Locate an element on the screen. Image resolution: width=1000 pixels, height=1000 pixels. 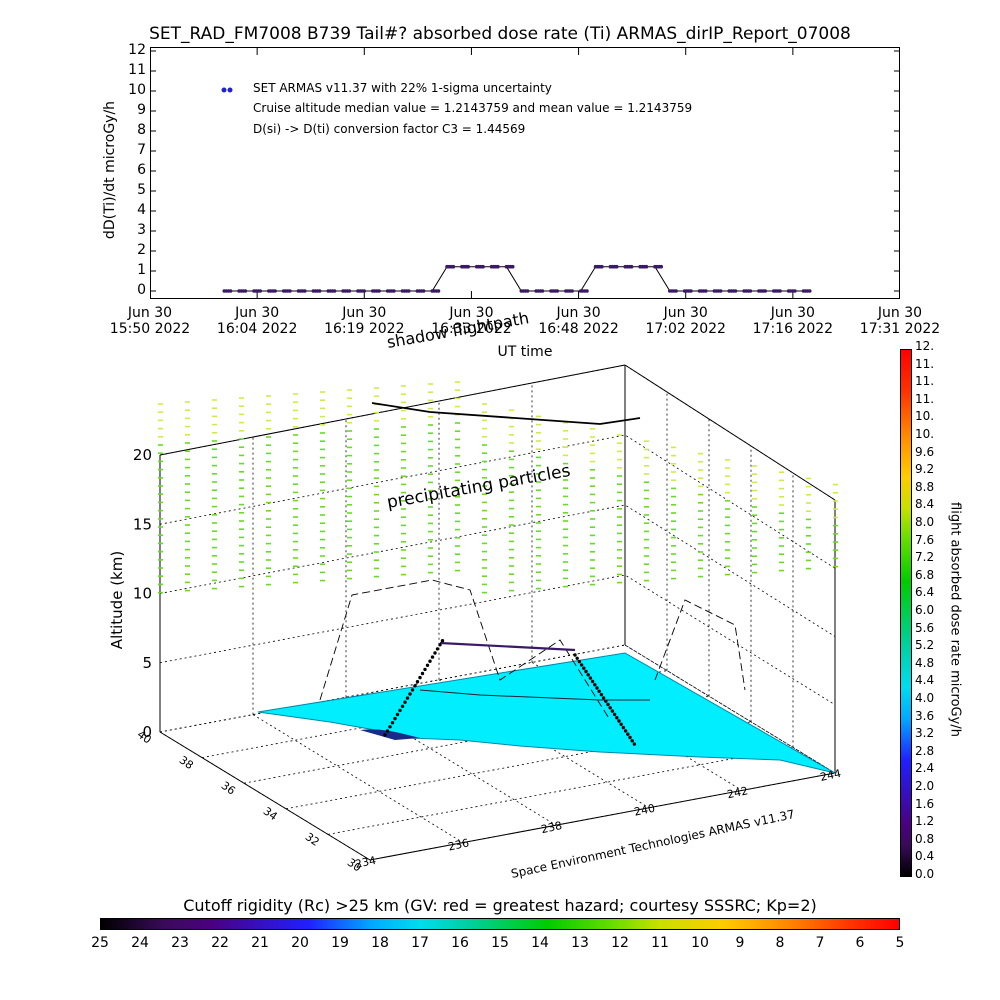
dose-colorbar-tick: 5.2 is located at coordinates (925, 645).